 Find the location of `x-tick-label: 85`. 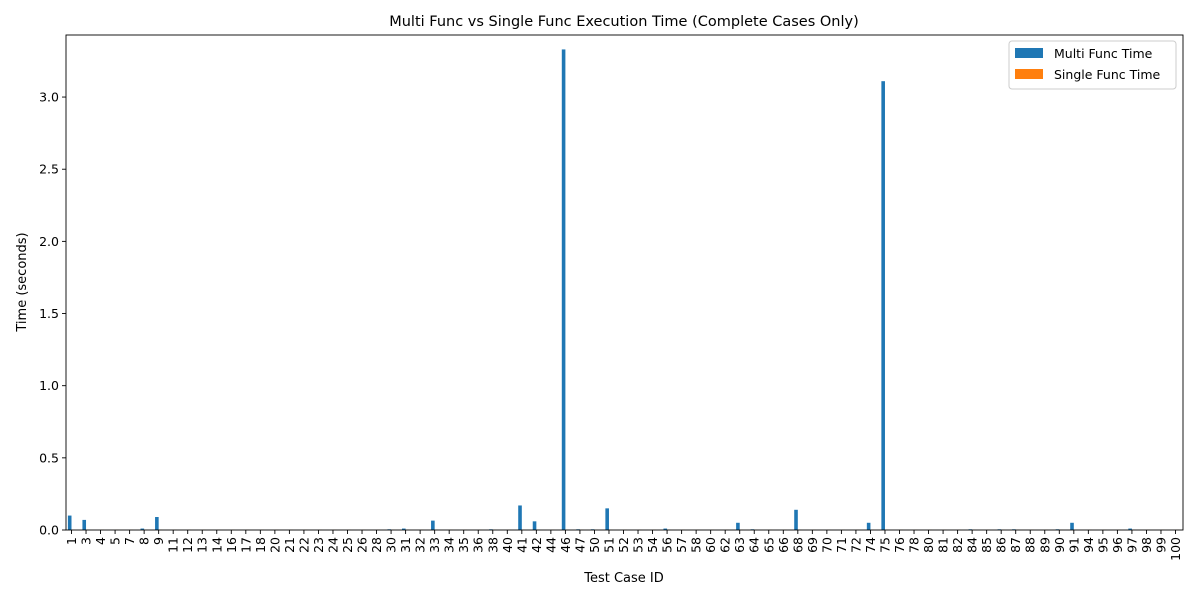

x-tick-label: 85 is located at coordinates (986, 545).